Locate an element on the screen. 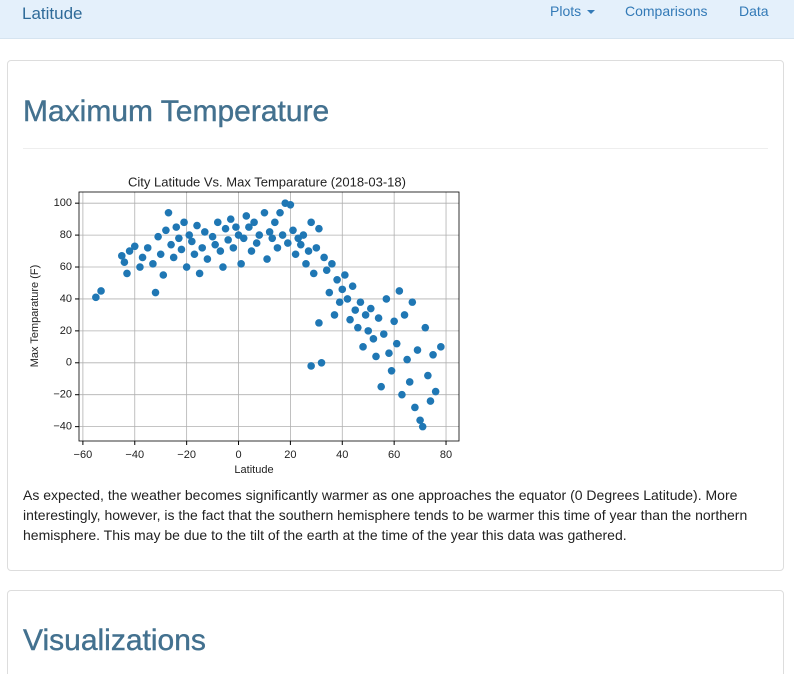  nav-comparisons: Comparisons is located at coordinates (666, 11).